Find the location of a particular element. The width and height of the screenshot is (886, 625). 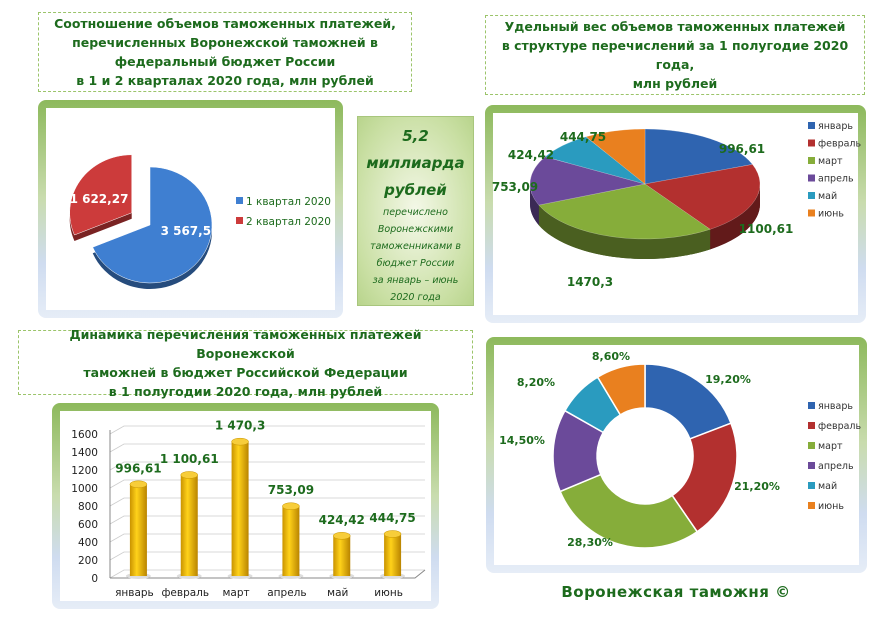

y-tick-label: 200 is located at coordinates (88, 561).